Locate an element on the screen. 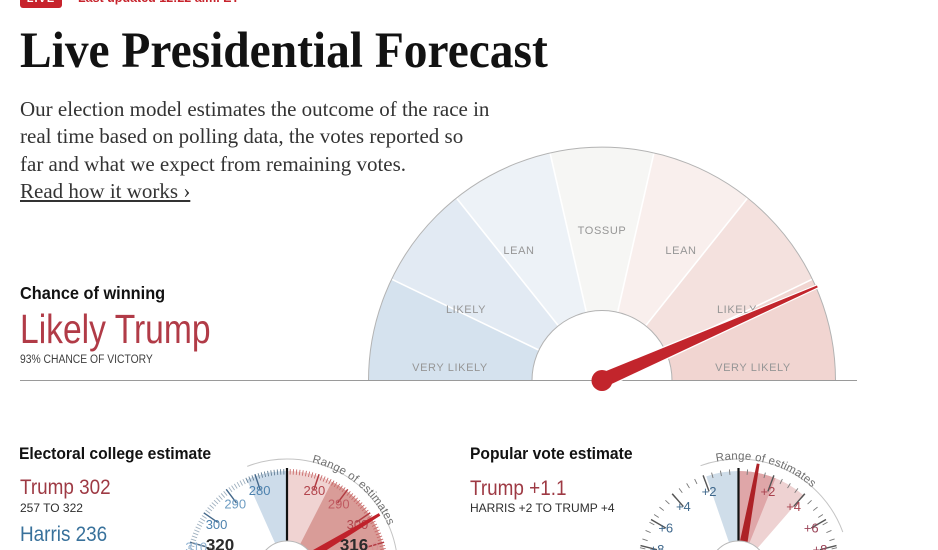  svg-text: TOSSUP is located at coordinates (602, 231).